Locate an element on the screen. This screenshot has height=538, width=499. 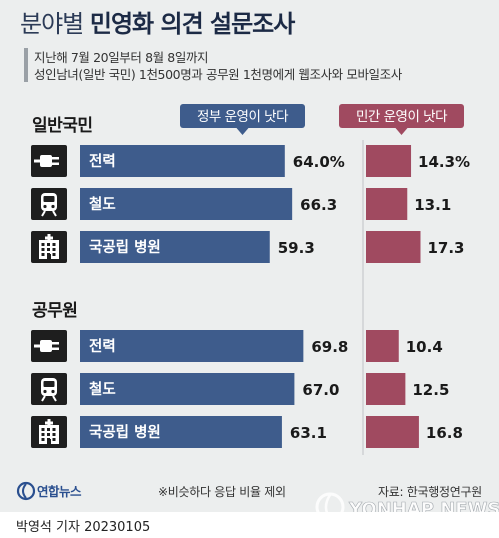
legend-private-label: 민간 운영이 낫다 is located at coordinates (402, 117).